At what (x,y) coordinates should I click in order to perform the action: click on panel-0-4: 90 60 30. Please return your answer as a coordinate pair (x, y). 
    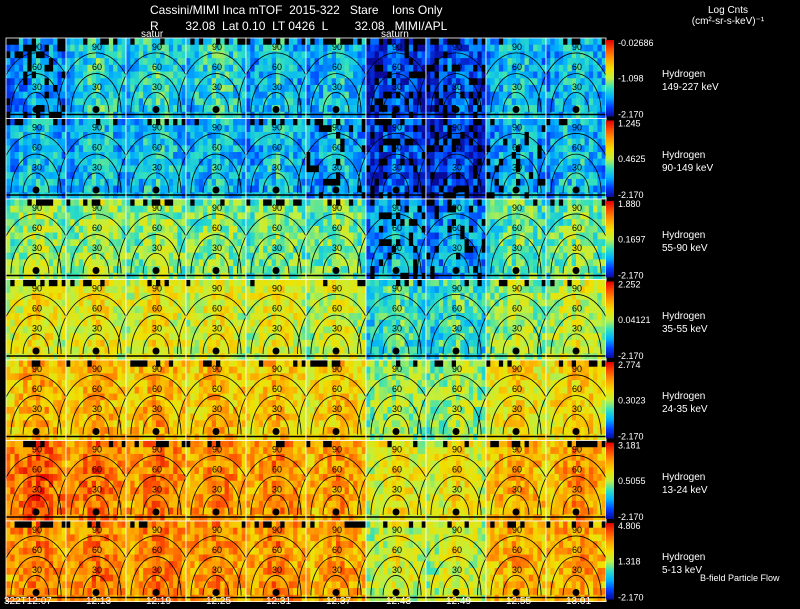
    Looking at the image, I should click on (276, 78).